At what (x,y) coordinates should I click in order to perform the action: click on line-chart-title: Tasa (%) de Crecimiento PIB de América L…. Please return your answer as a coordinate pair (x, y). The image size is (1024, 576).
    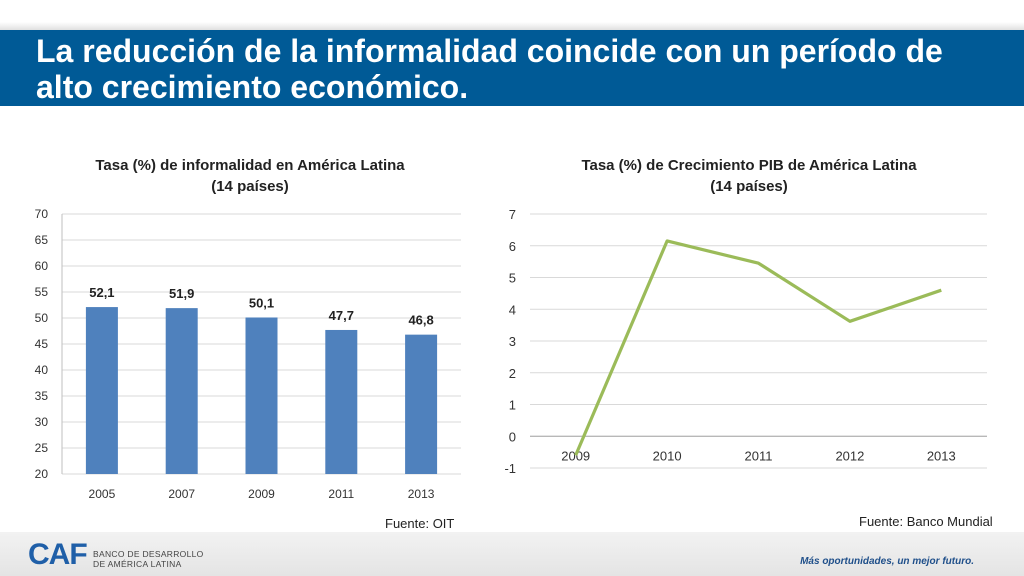
    Looking at the image, I should click on (749, 176).